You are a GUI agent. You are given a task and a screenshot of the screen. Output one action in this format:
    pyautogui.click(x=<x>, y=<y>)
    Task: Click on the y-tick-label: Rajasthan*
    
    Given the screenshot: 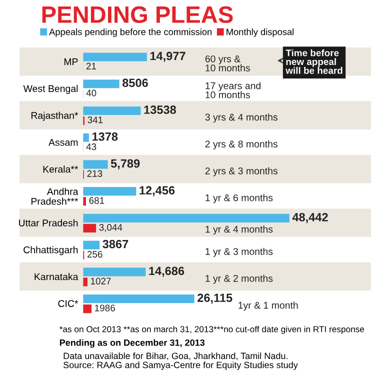 What is the action you would take?
    pyautogui.click(x=54, y=116)
    